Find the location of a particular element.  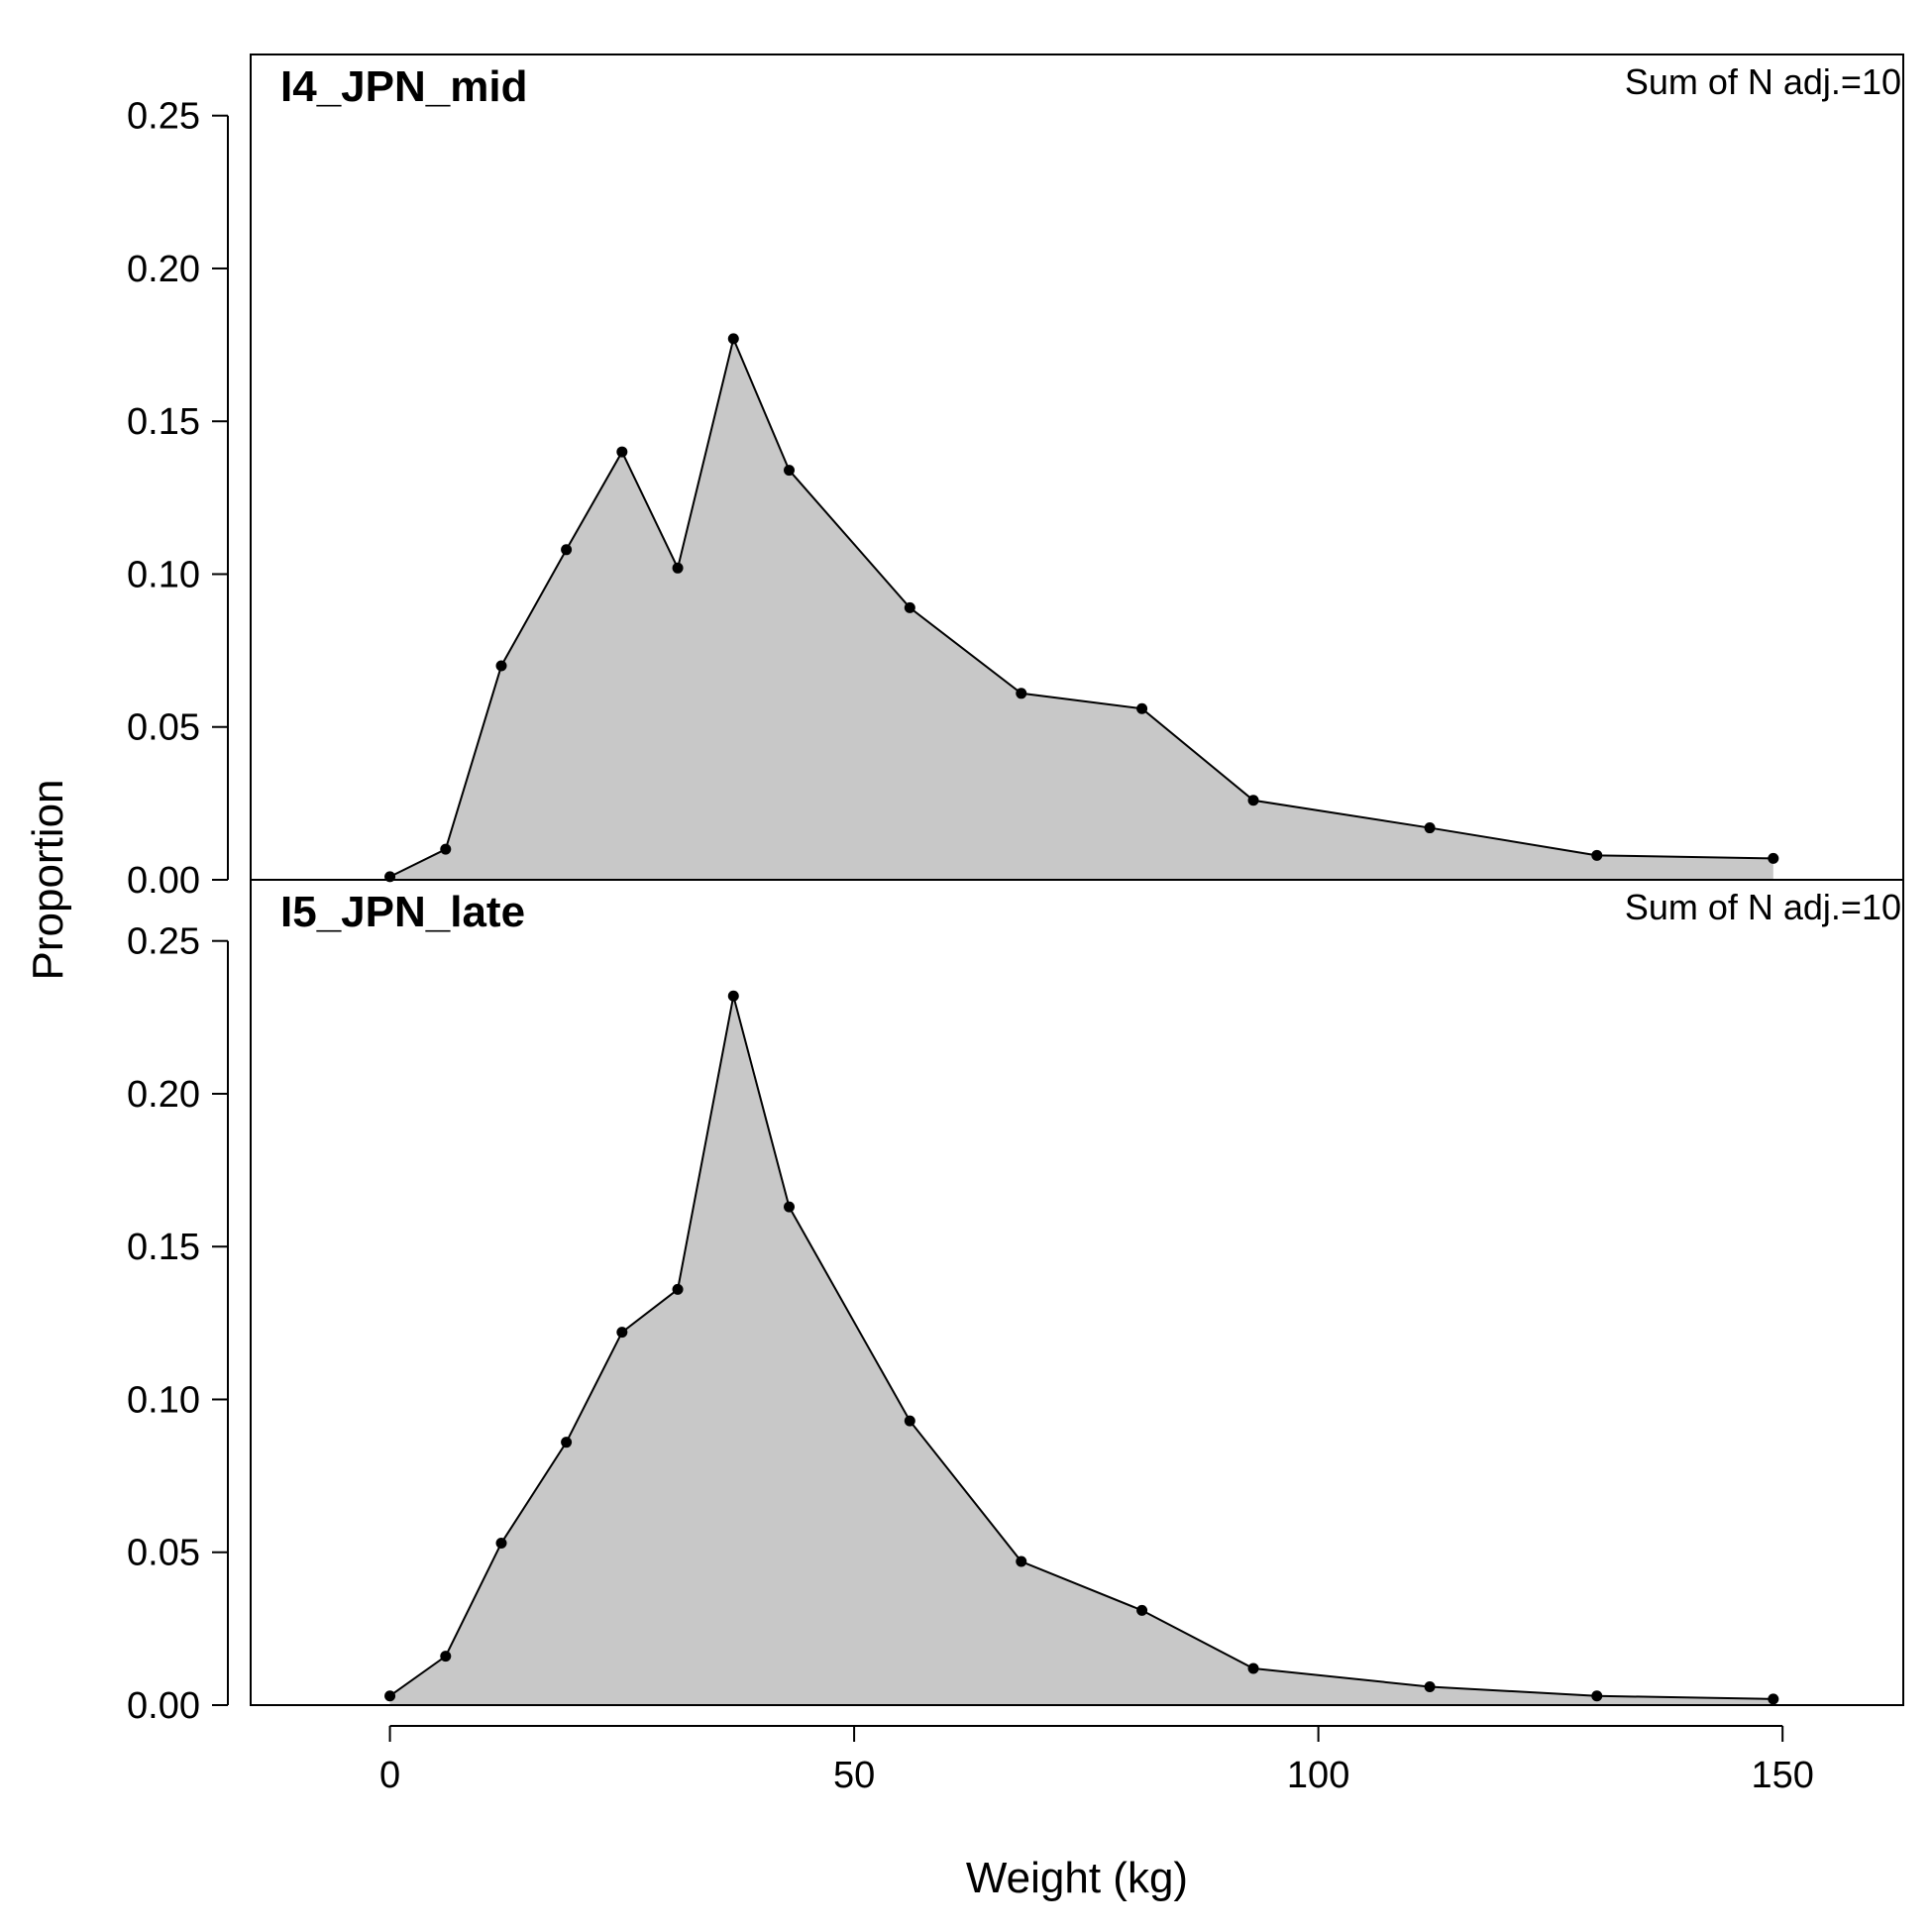

x-tick-label: 150 is located at coordinates (1782, 1775).